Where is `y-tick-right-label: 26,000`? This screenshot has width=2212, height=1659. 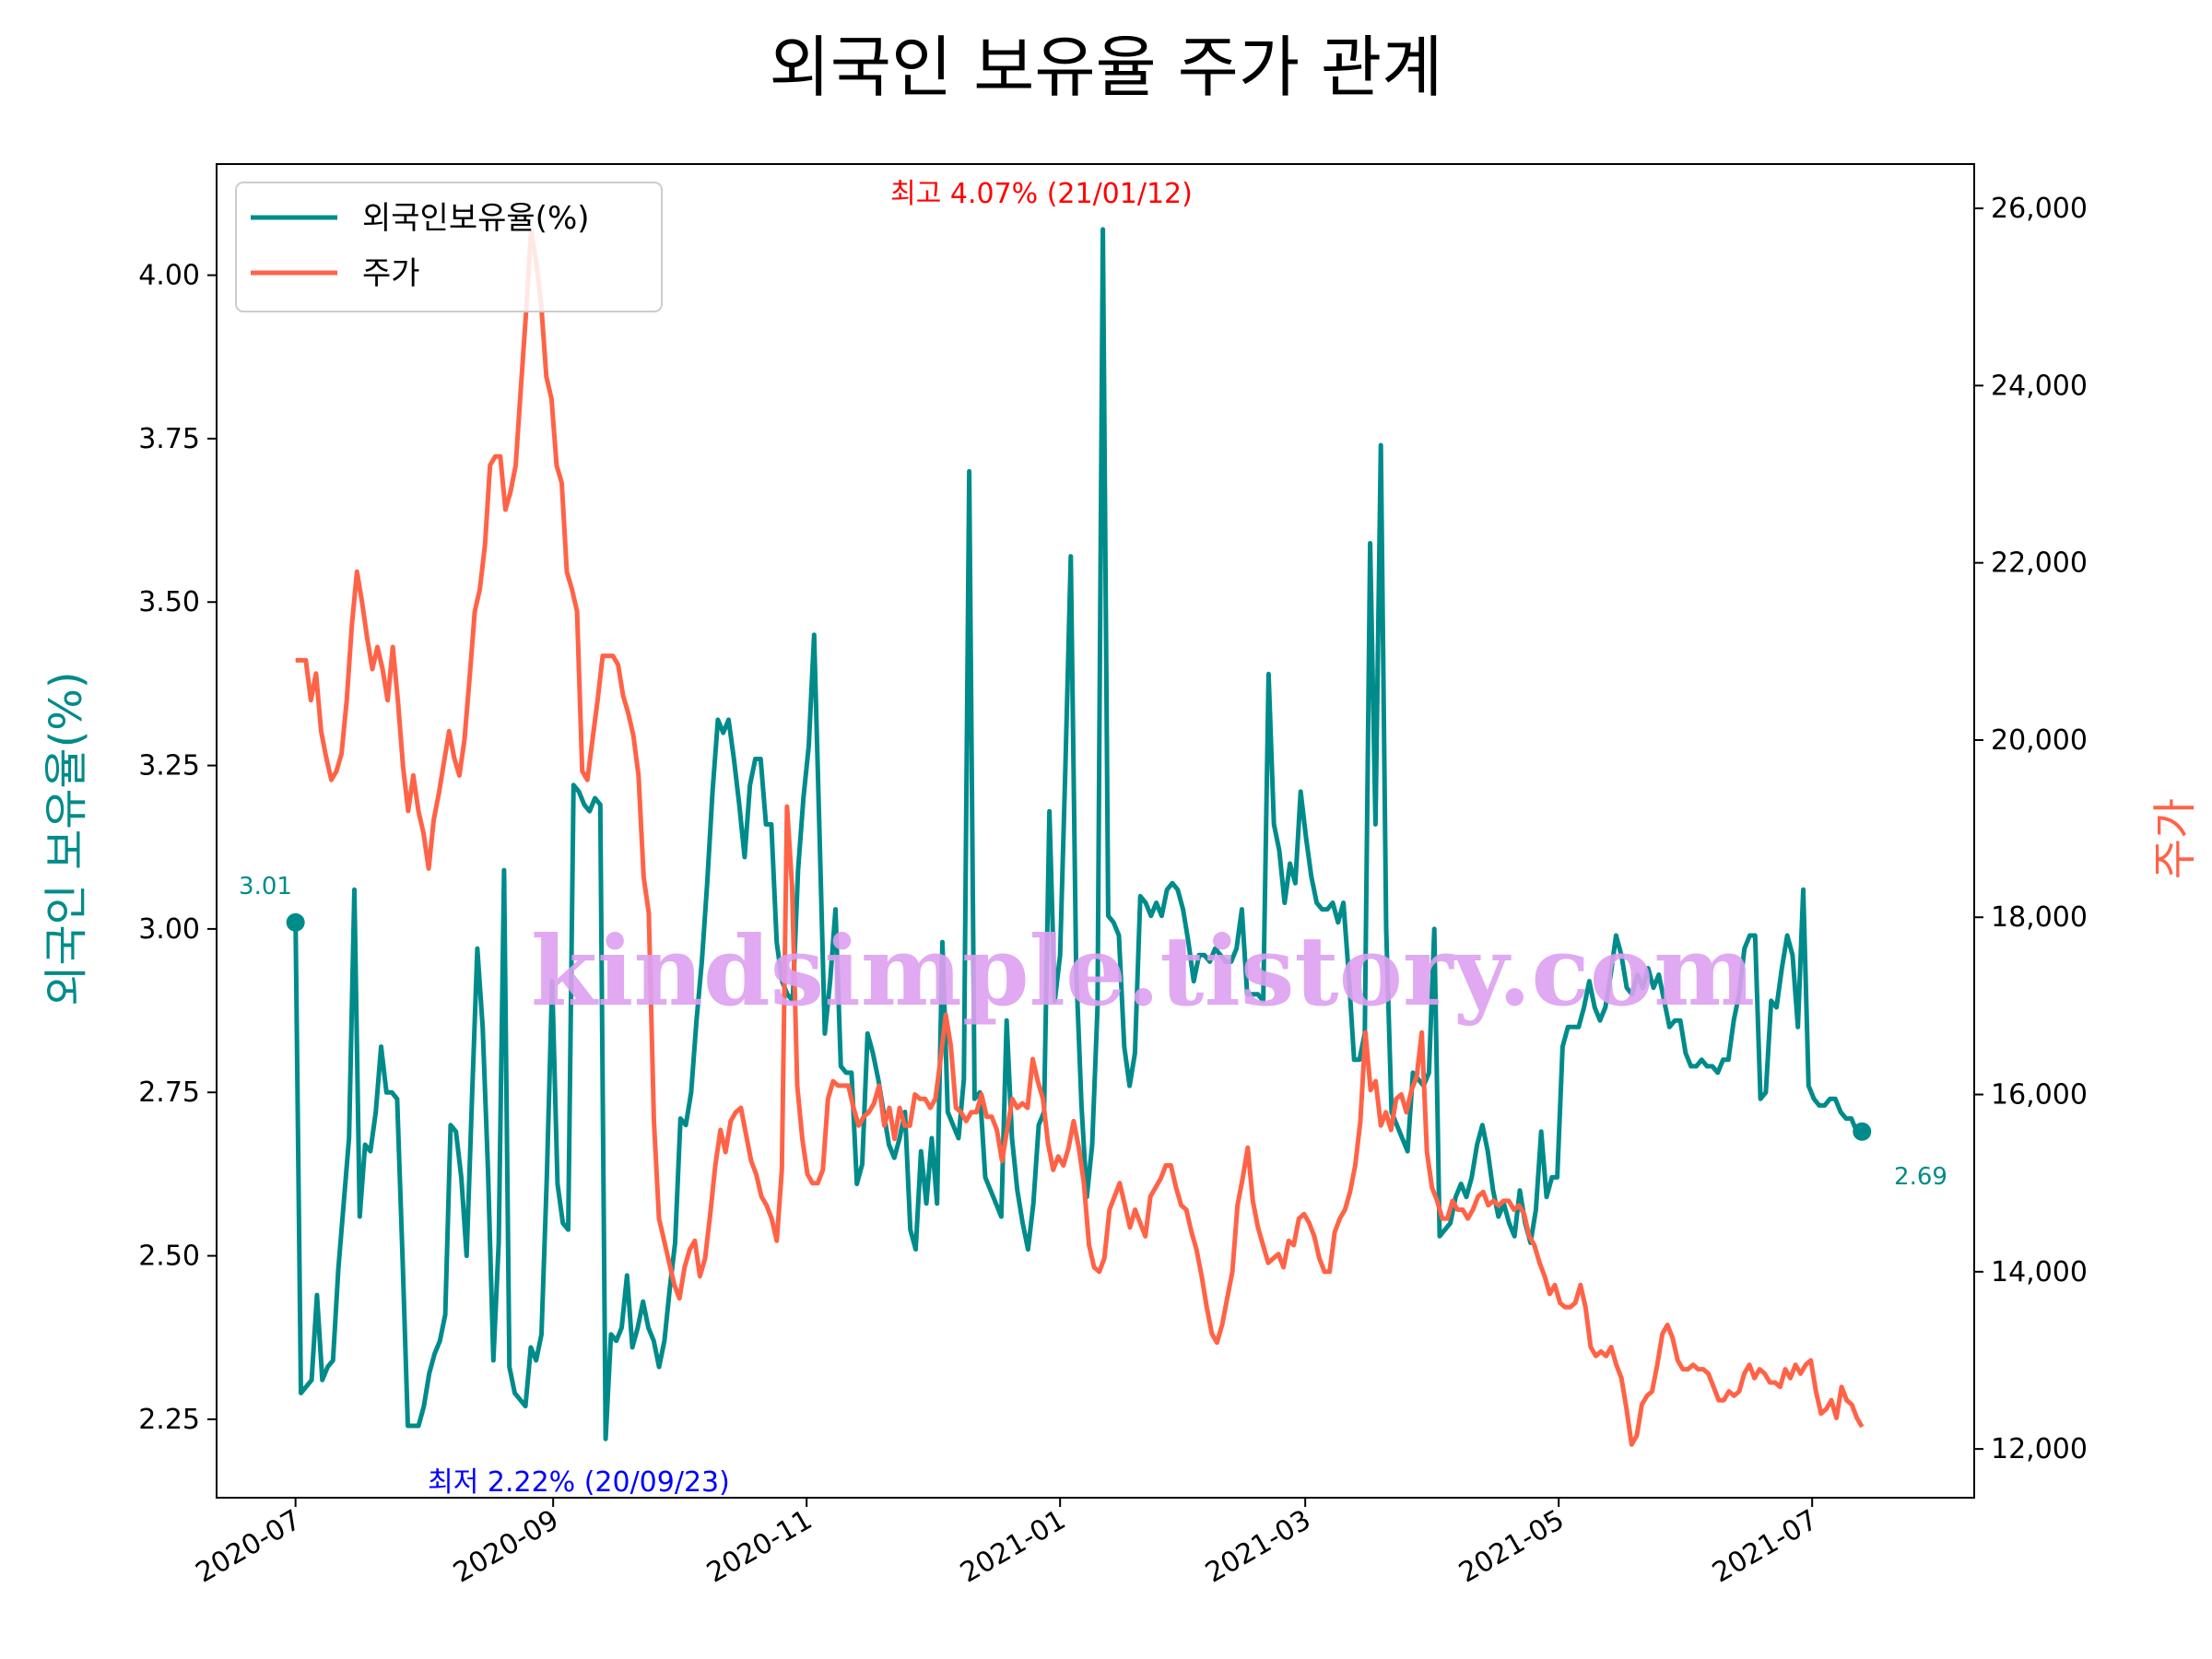 y-tick-right-label: 26,000 is located at coordinates (2039, 209).